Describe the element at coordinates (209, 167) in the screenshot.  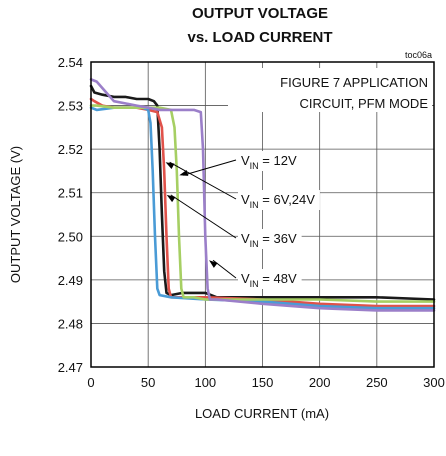
I see `label-arrow` at that location.